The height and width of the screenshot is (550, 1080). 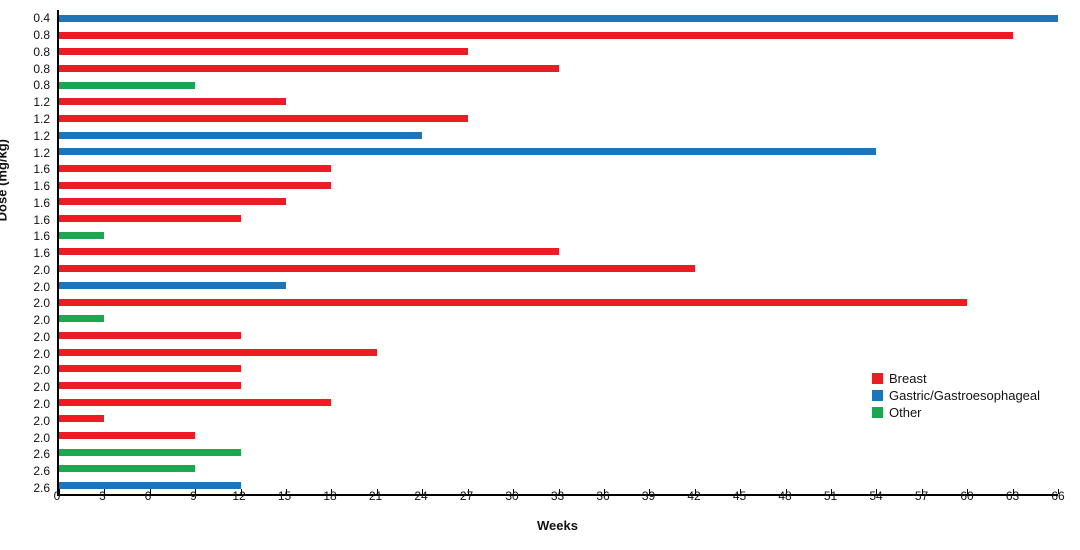 I want to click on x-tick-label: 24, so click(x=421, y=496).